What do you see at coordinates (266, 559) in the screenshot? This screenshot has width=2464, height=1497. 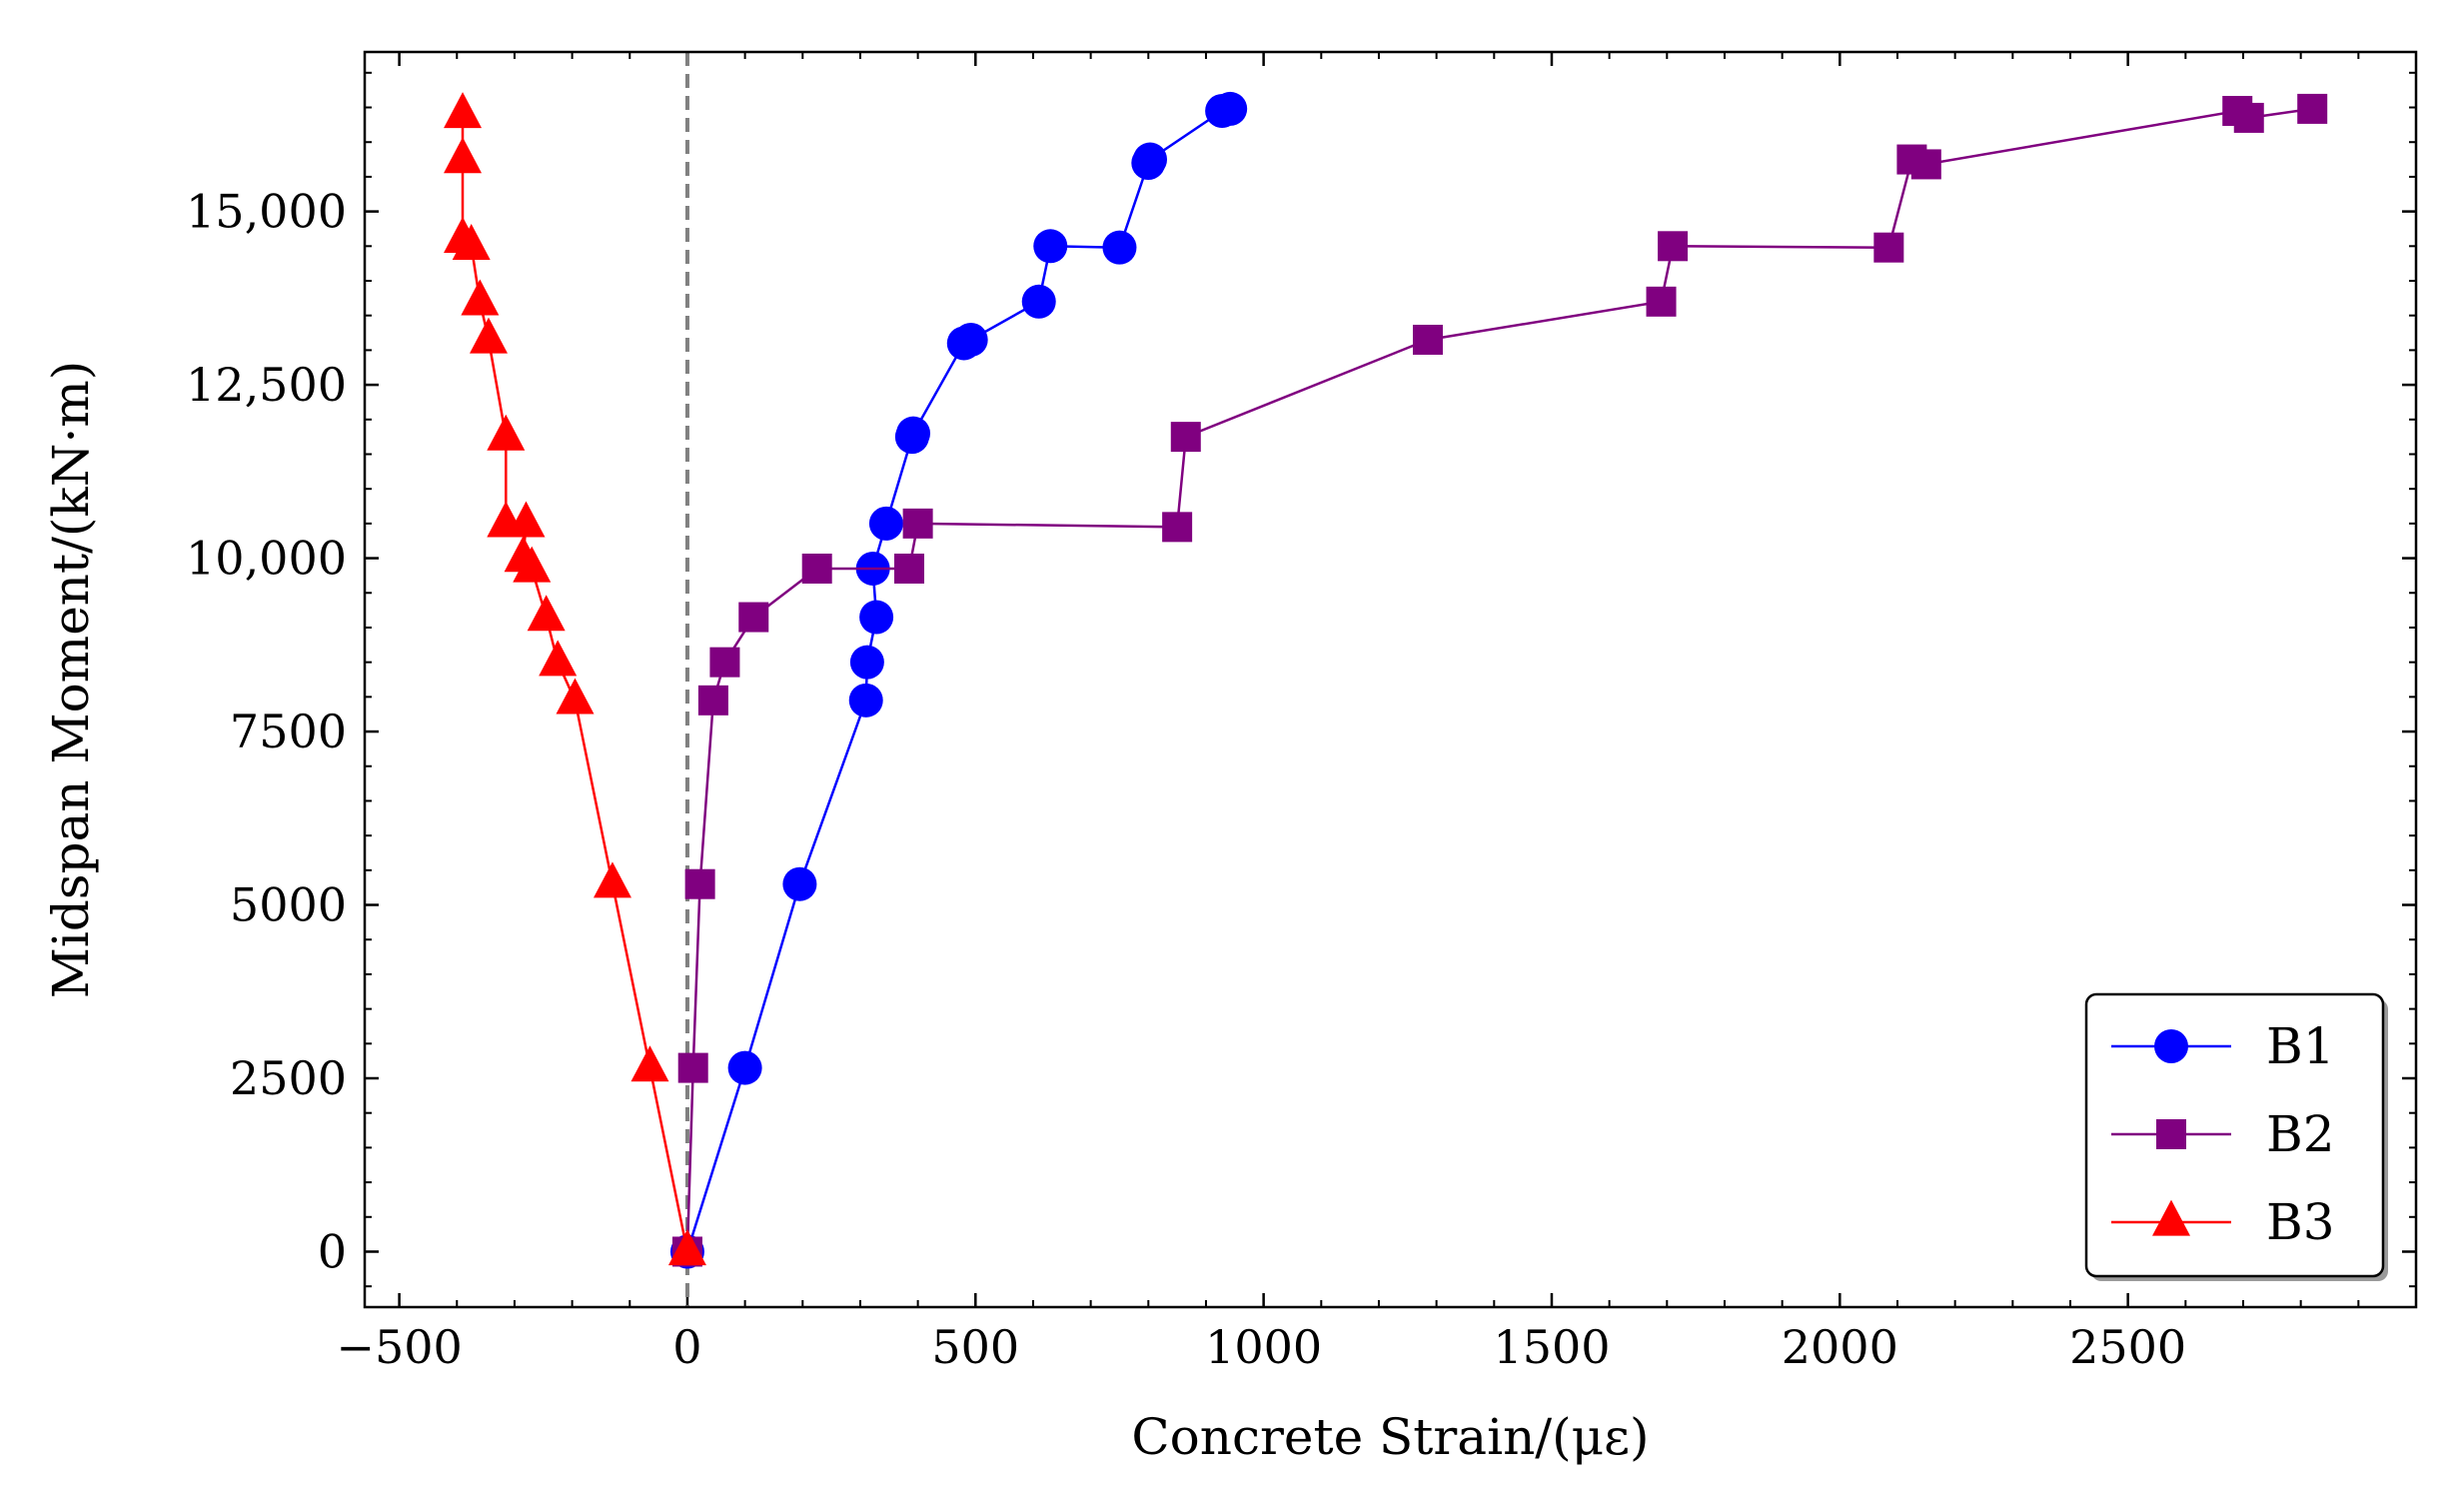 I see `y-tick-label: 10,000` at bounding box center [266, 559].